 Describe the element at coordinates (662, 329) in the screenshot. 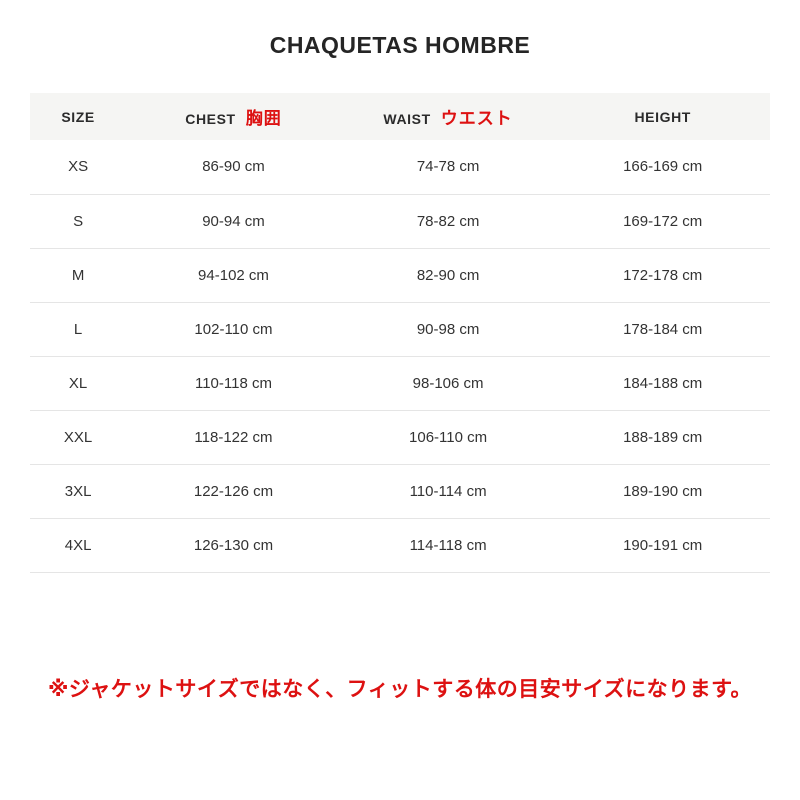

I see `cell-height: 178-184 cm` at that location.